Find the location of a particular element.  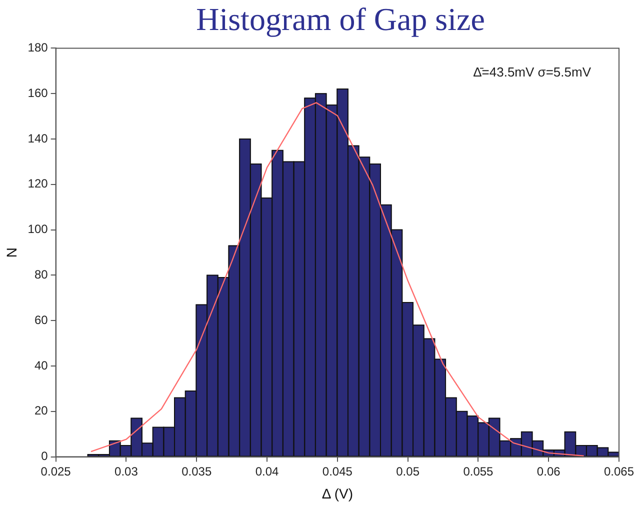

y-tick-label: 140 is located at coordinates (38, 138).